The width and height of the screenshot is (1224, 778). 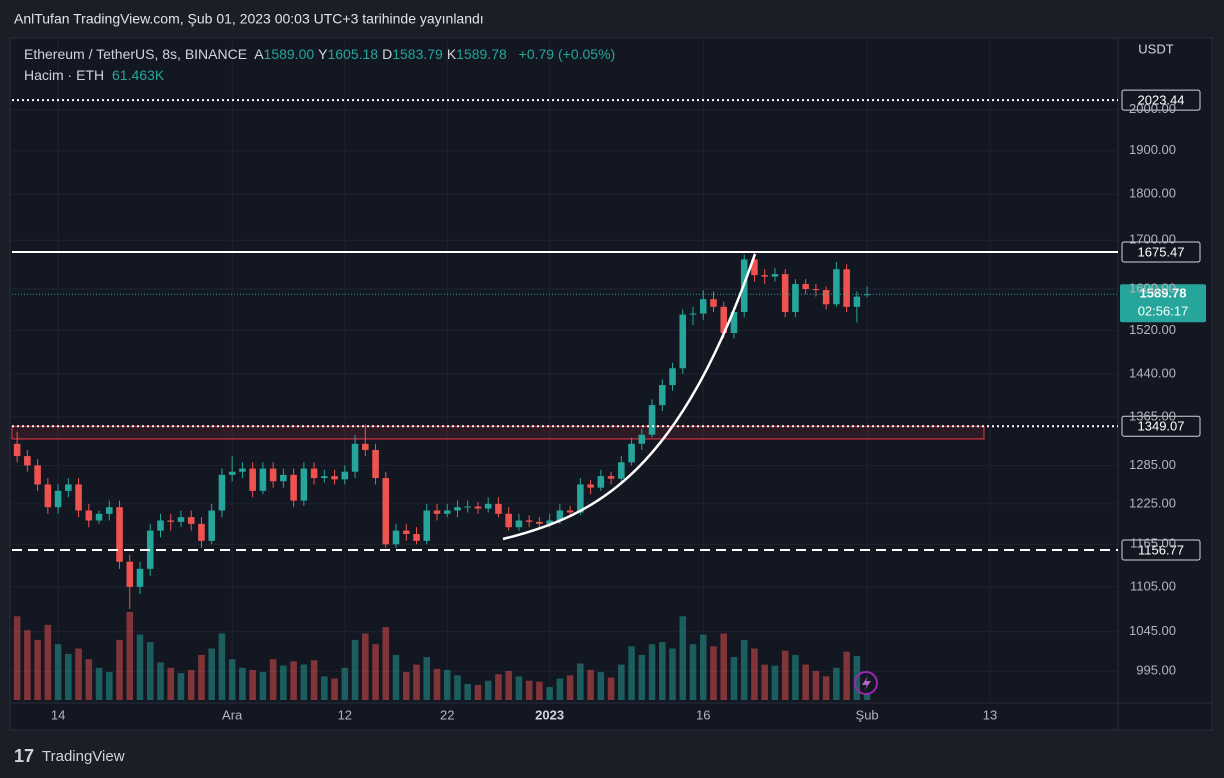 I want to click on alert-bolt, so click(x=866, y=683).